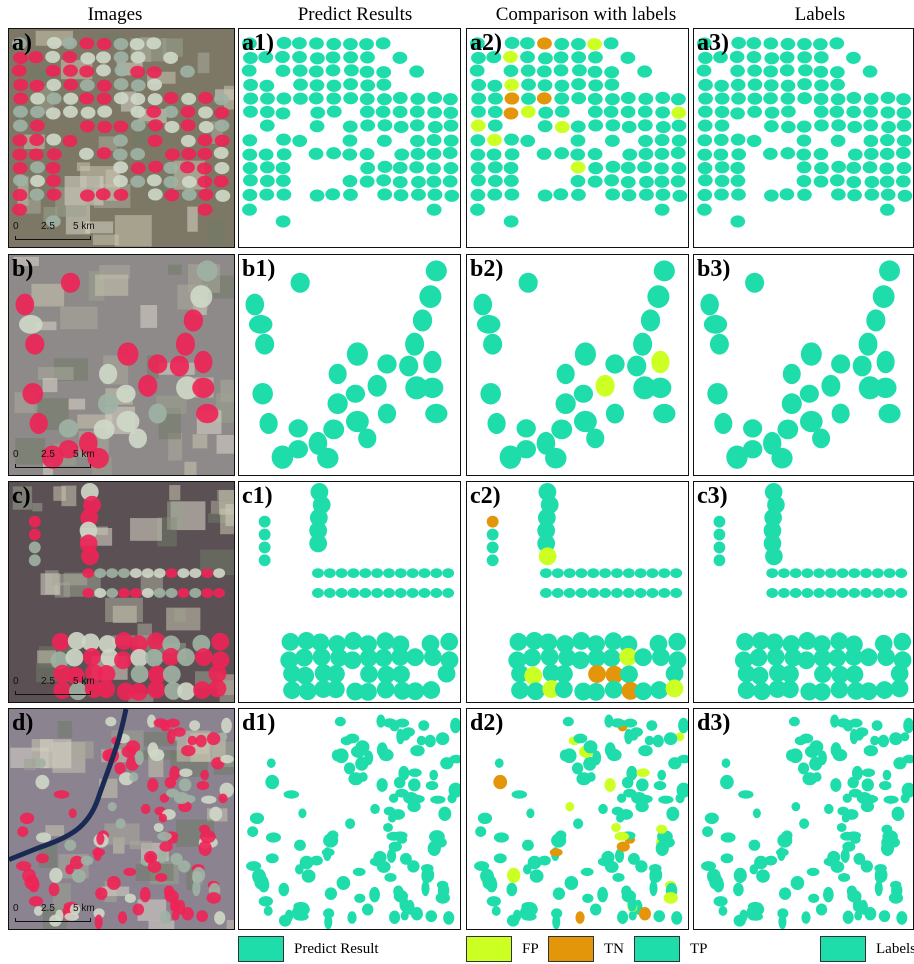  Describe the element at coordinates (23, 723) in the screenshot. I see `panel-label-d: d)` at that location.